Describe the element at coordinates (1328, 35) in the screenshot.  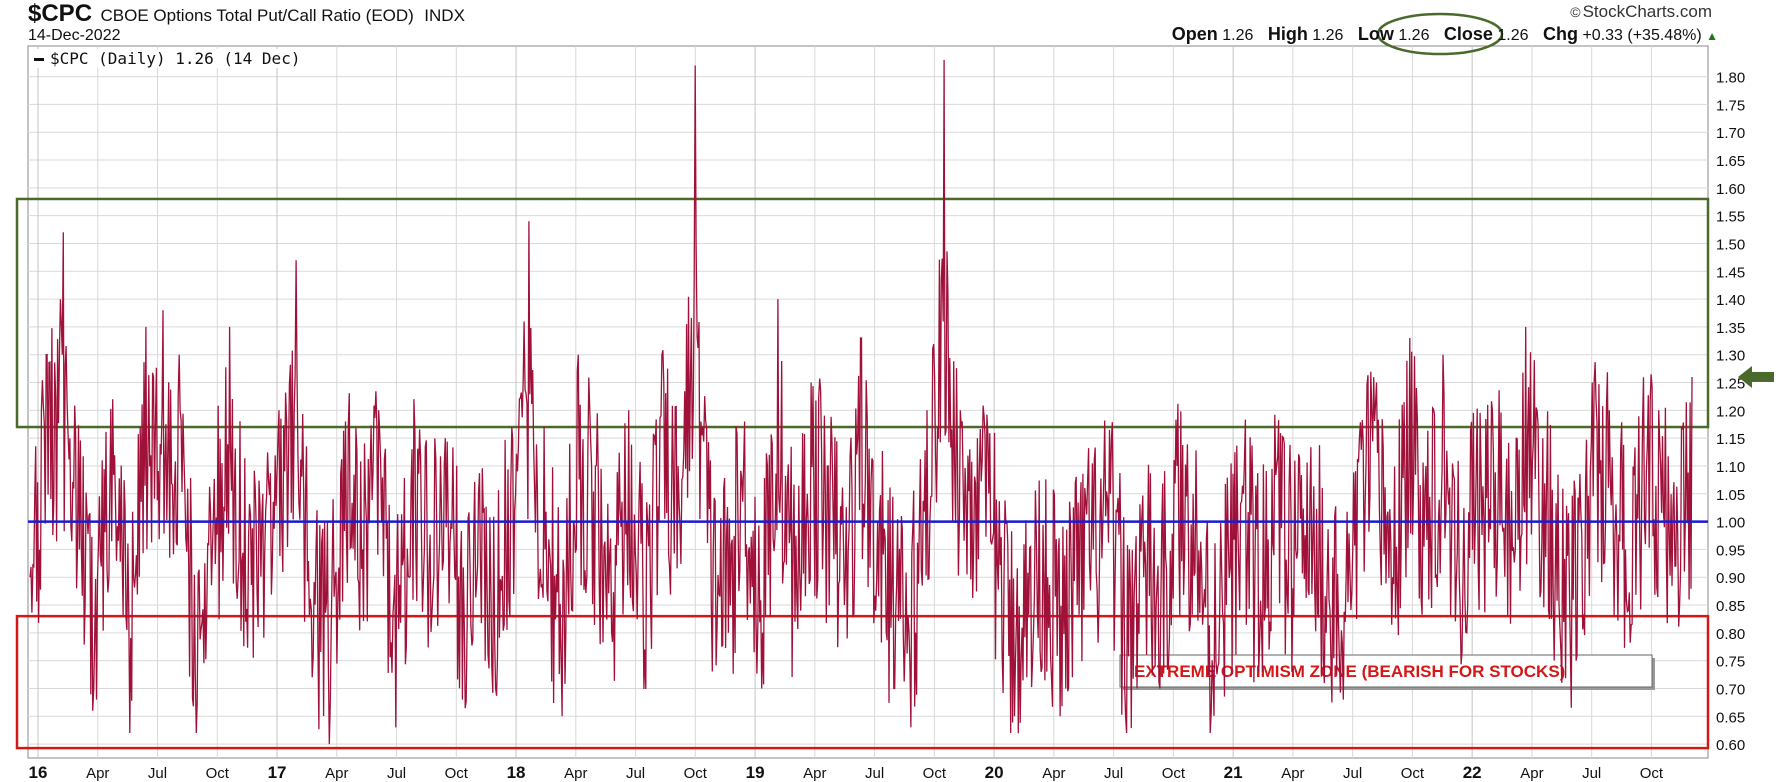
I see `high-value: 1.26` at that location.